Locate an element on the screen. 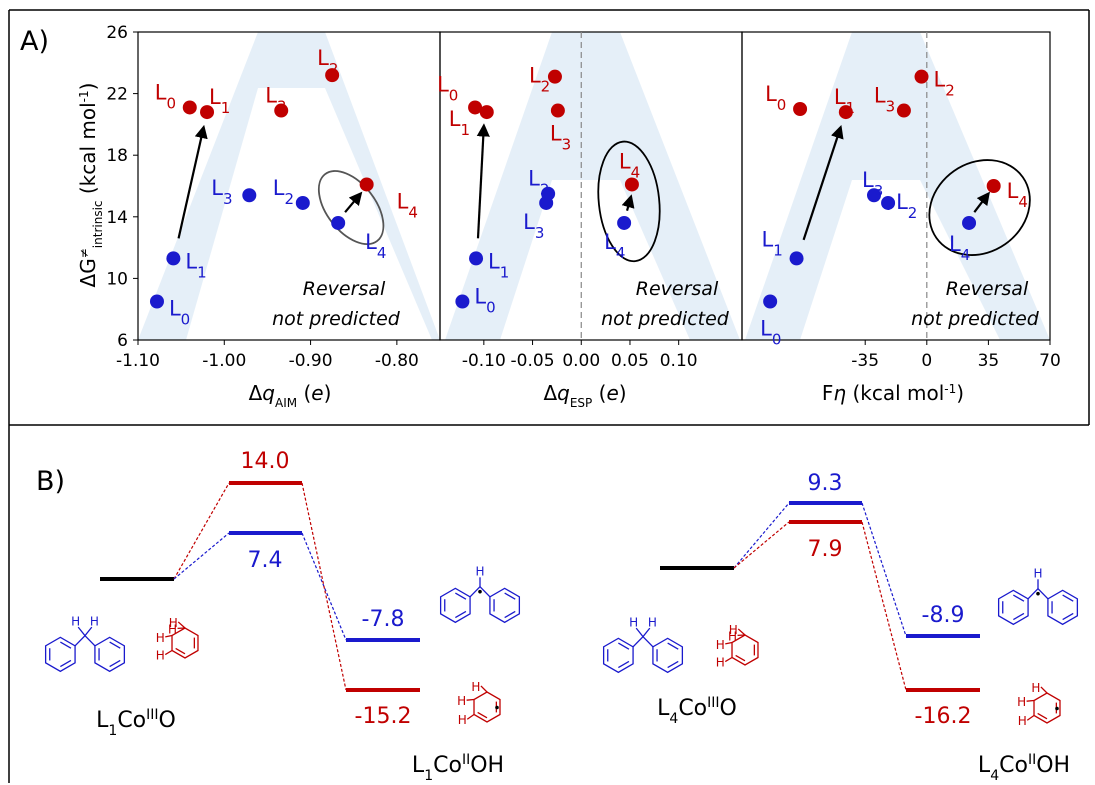  fluorenyl-product-2: H is located at coordinates (1038, 596).